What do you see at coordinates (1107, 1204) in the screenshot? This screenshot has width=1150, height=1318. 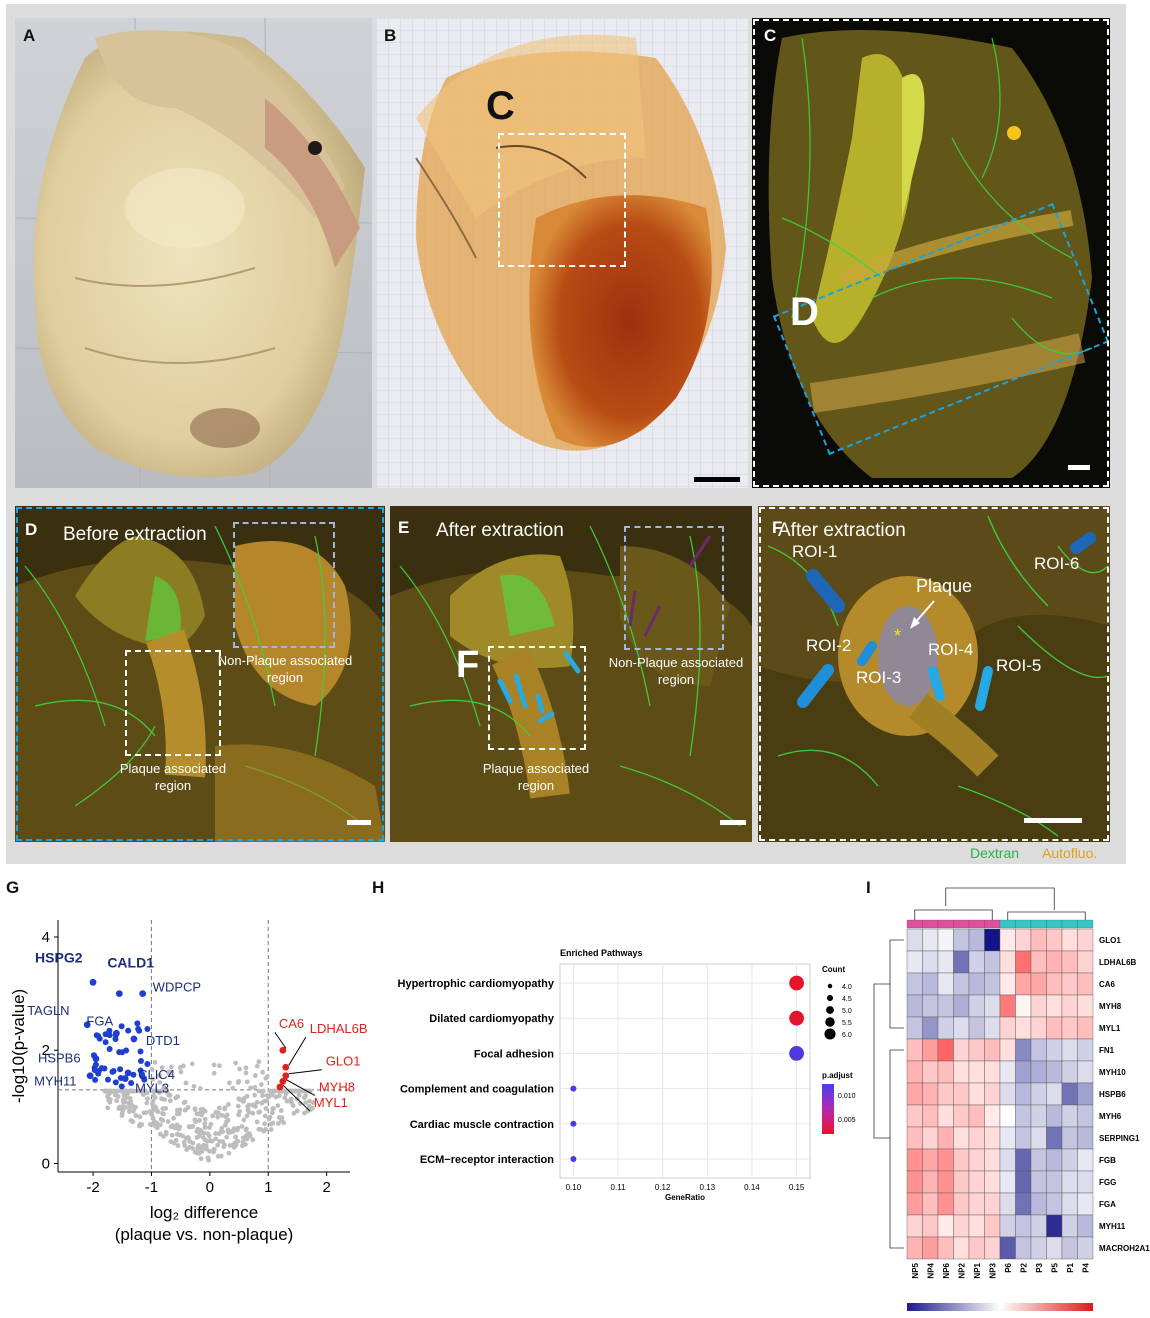 I see `row-label: FGA` at bounding box center [1107, 1204].